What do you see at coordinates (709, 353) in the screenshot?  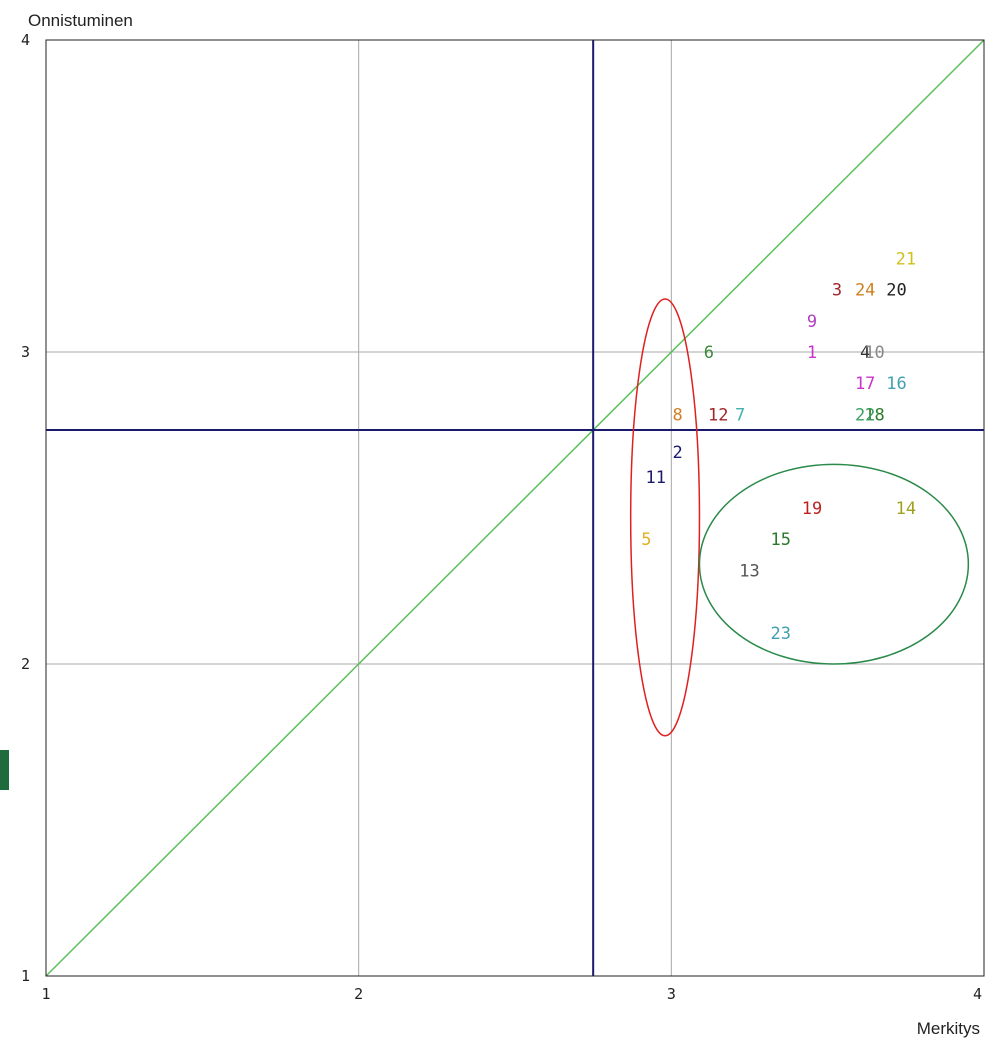 I see `data-point-6: 6` at bounding box center [709, 353].